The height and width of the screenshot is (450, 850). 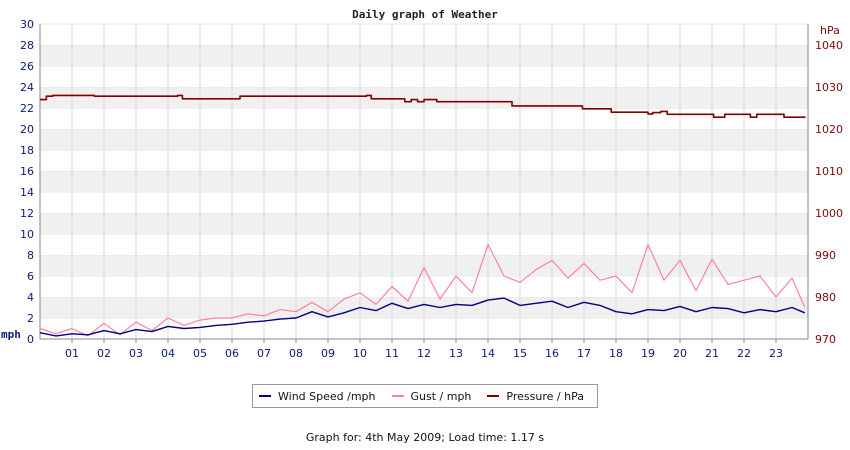 I want to click on left-tick-label: 14, so click(x=27, y=192).